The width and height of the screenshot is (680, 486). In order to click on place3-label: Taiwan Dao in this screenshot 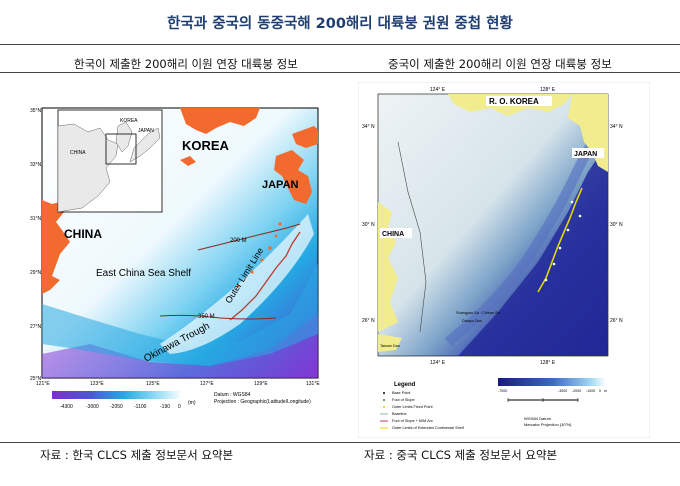, I will do `click(390, 346)`.